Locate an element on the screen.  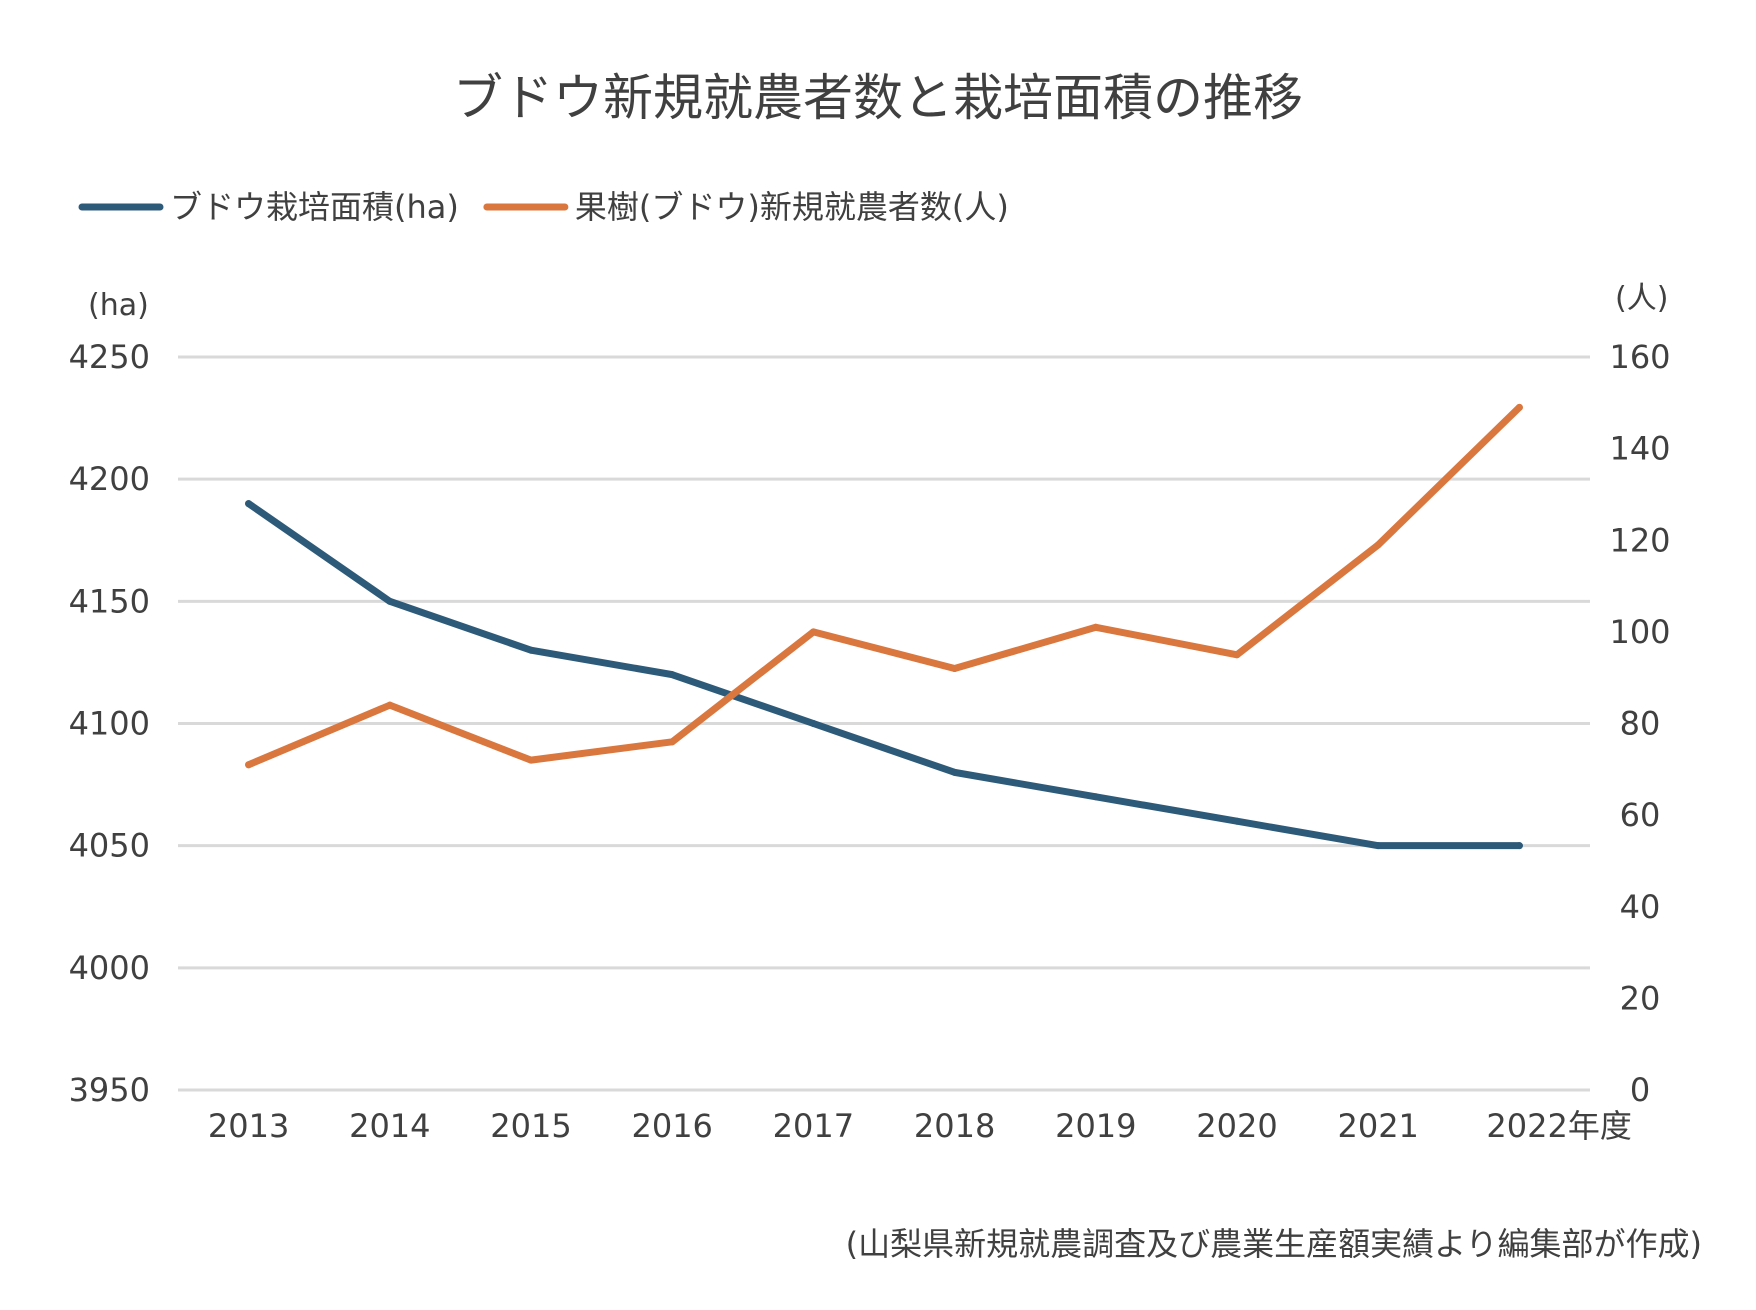
left-tick-label: 4000 is located at coordinates (109, 968).